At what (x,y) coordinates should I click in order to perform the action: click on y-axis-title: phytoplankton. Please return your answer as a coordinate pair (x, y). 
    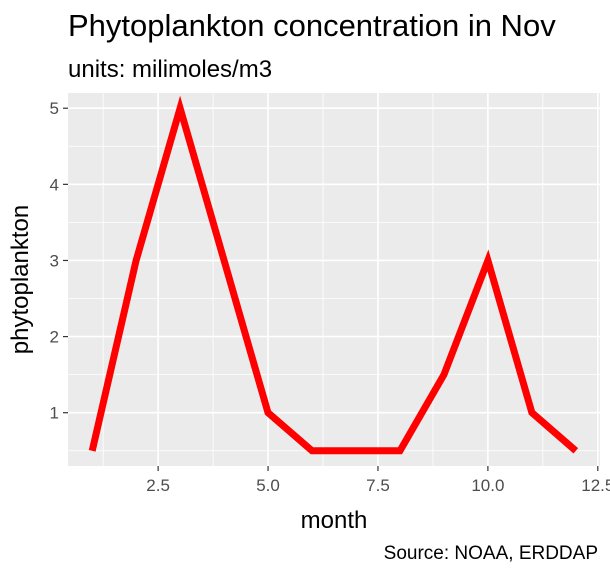
    Looking at the image, I should click on (20, 279).